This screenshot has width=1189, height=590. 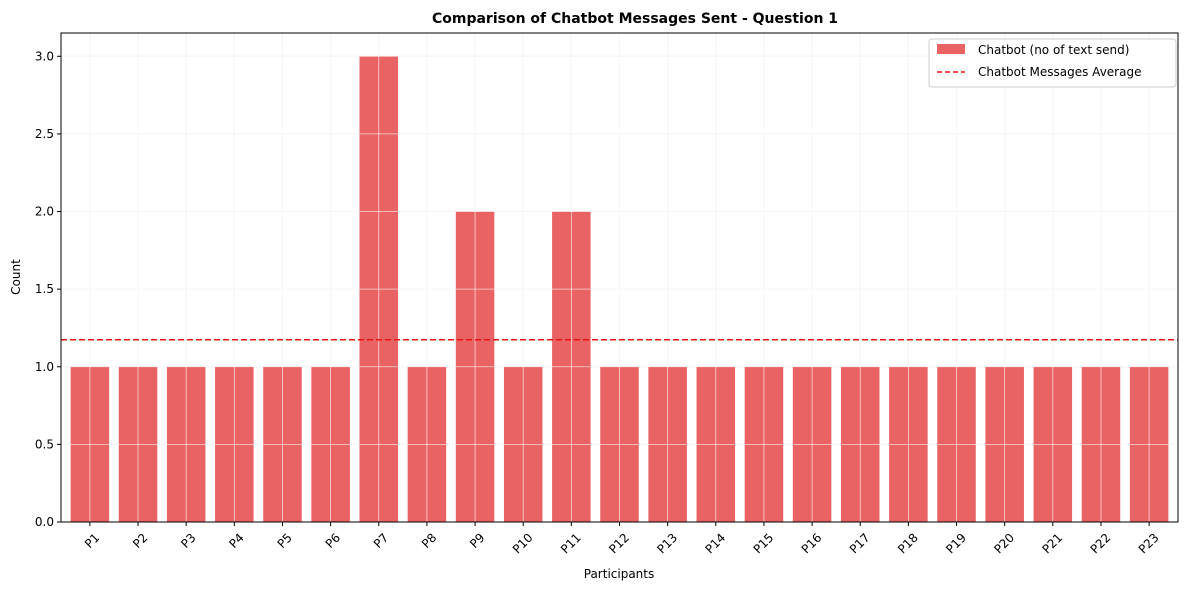 What do you see at coordinates (333, 541) in the screenshot?
I see `x-tick-label: P6` at bounding box center [333, 541].